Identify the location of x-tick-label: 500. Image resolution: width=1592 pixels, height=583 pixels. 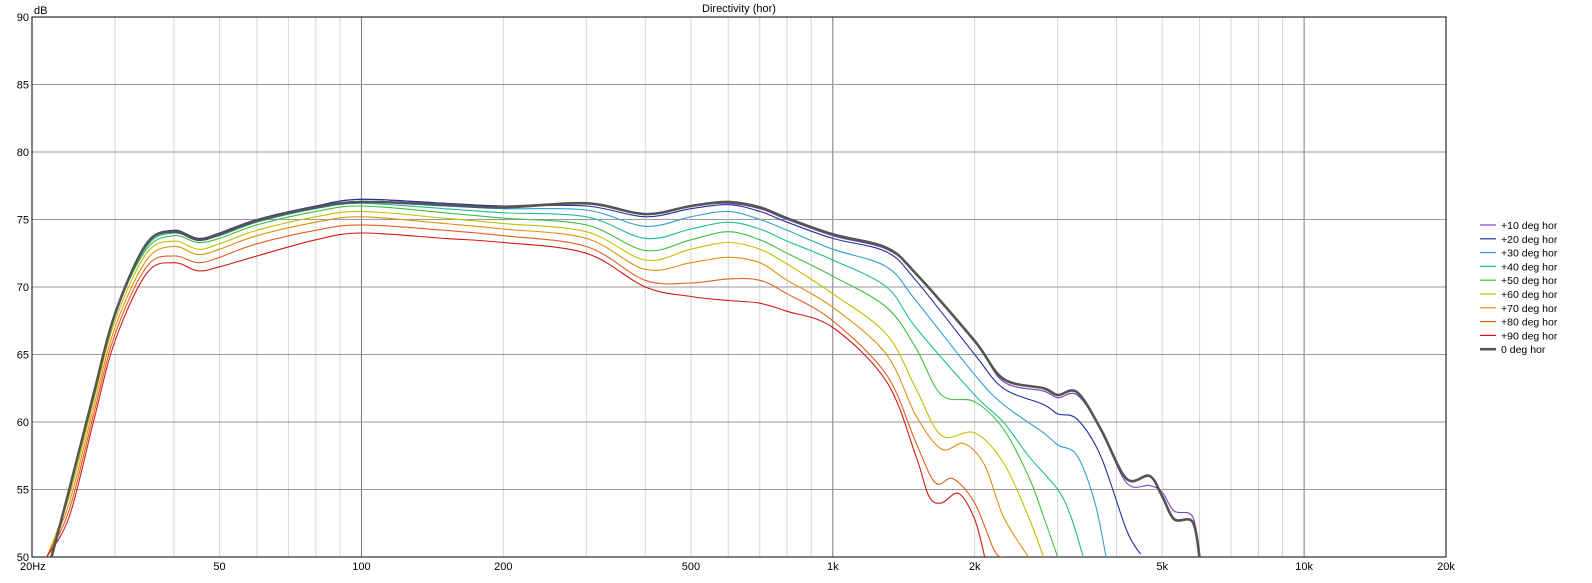
(691, 567).